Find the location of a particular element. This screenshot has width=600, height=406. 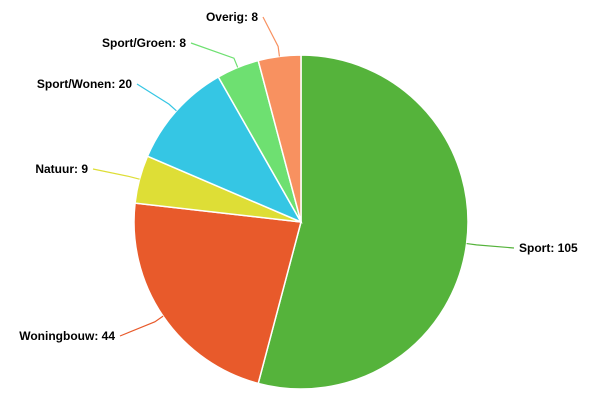

connector-overig is located at coordinates (271, 36).